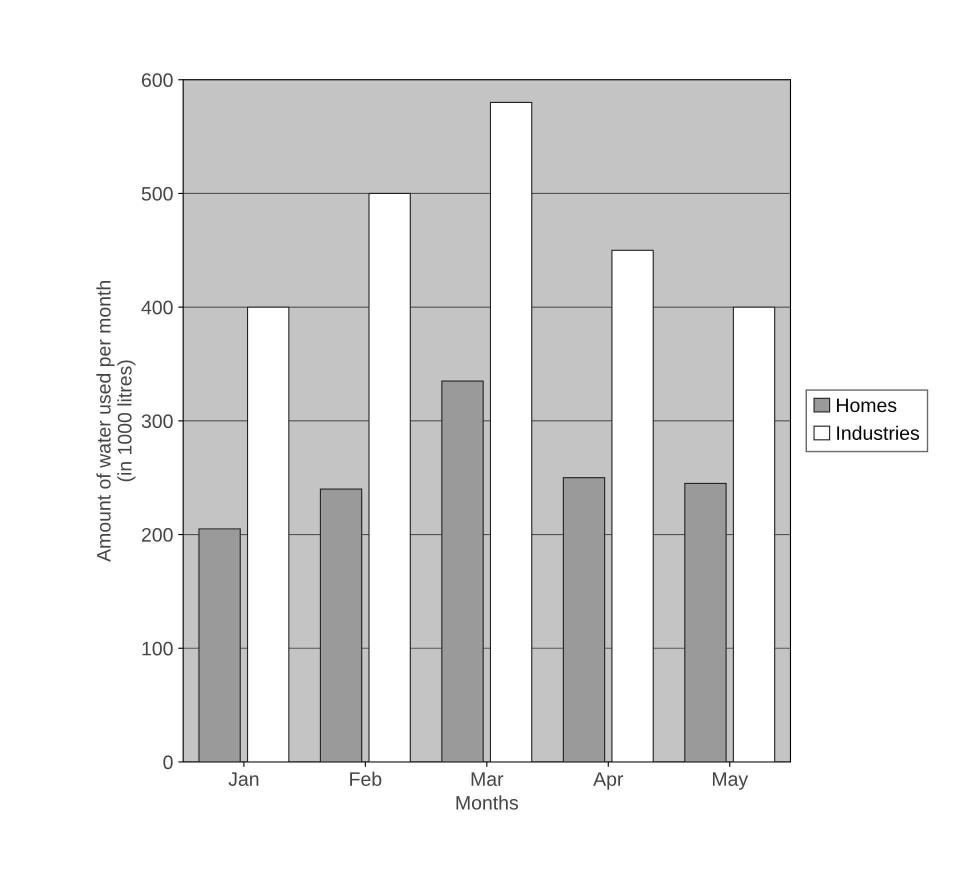 This screenshot has height=886, width=964. Describe the element at coordinates (487, 802) in the screenshot. I see `x-axis-title: Months` at that location.